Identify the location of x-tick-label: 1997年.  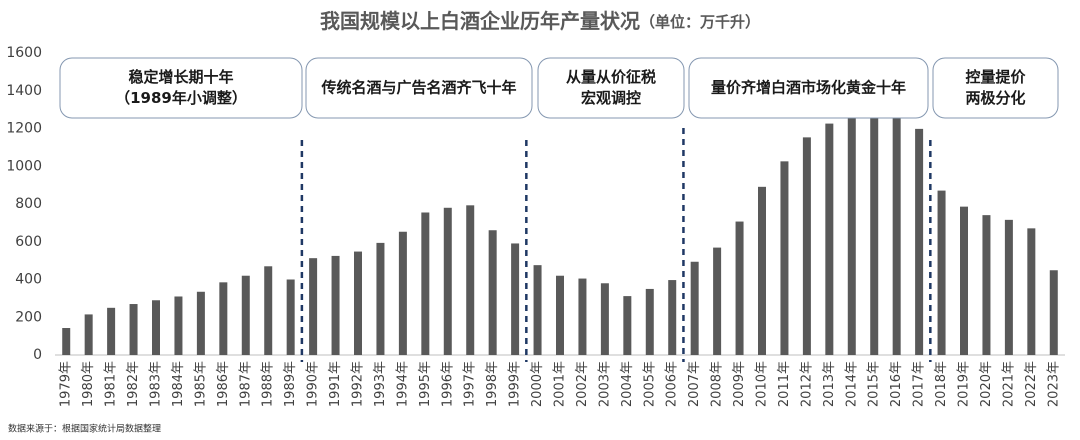
(470, 384).